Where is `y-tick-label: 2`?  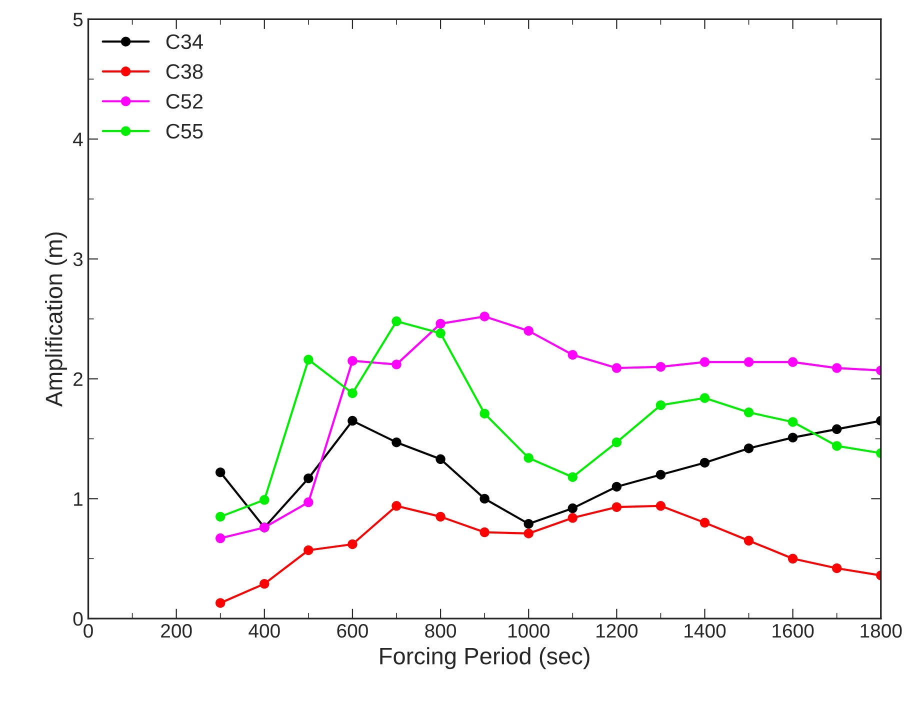
y-tick-label: 2 is located at coordinates (78, 379).